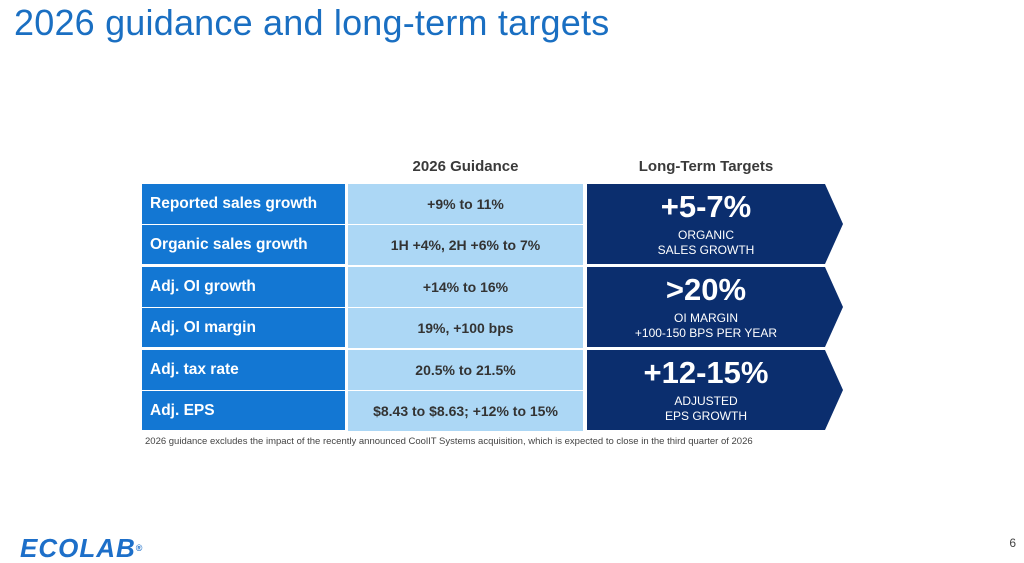 This screenshot has width=1024, height=563. Describe the element at coordinates (465, 410) in the screenshot. I see `metric-value: $8.43 to $8.63; +12% to 15%` at that location.